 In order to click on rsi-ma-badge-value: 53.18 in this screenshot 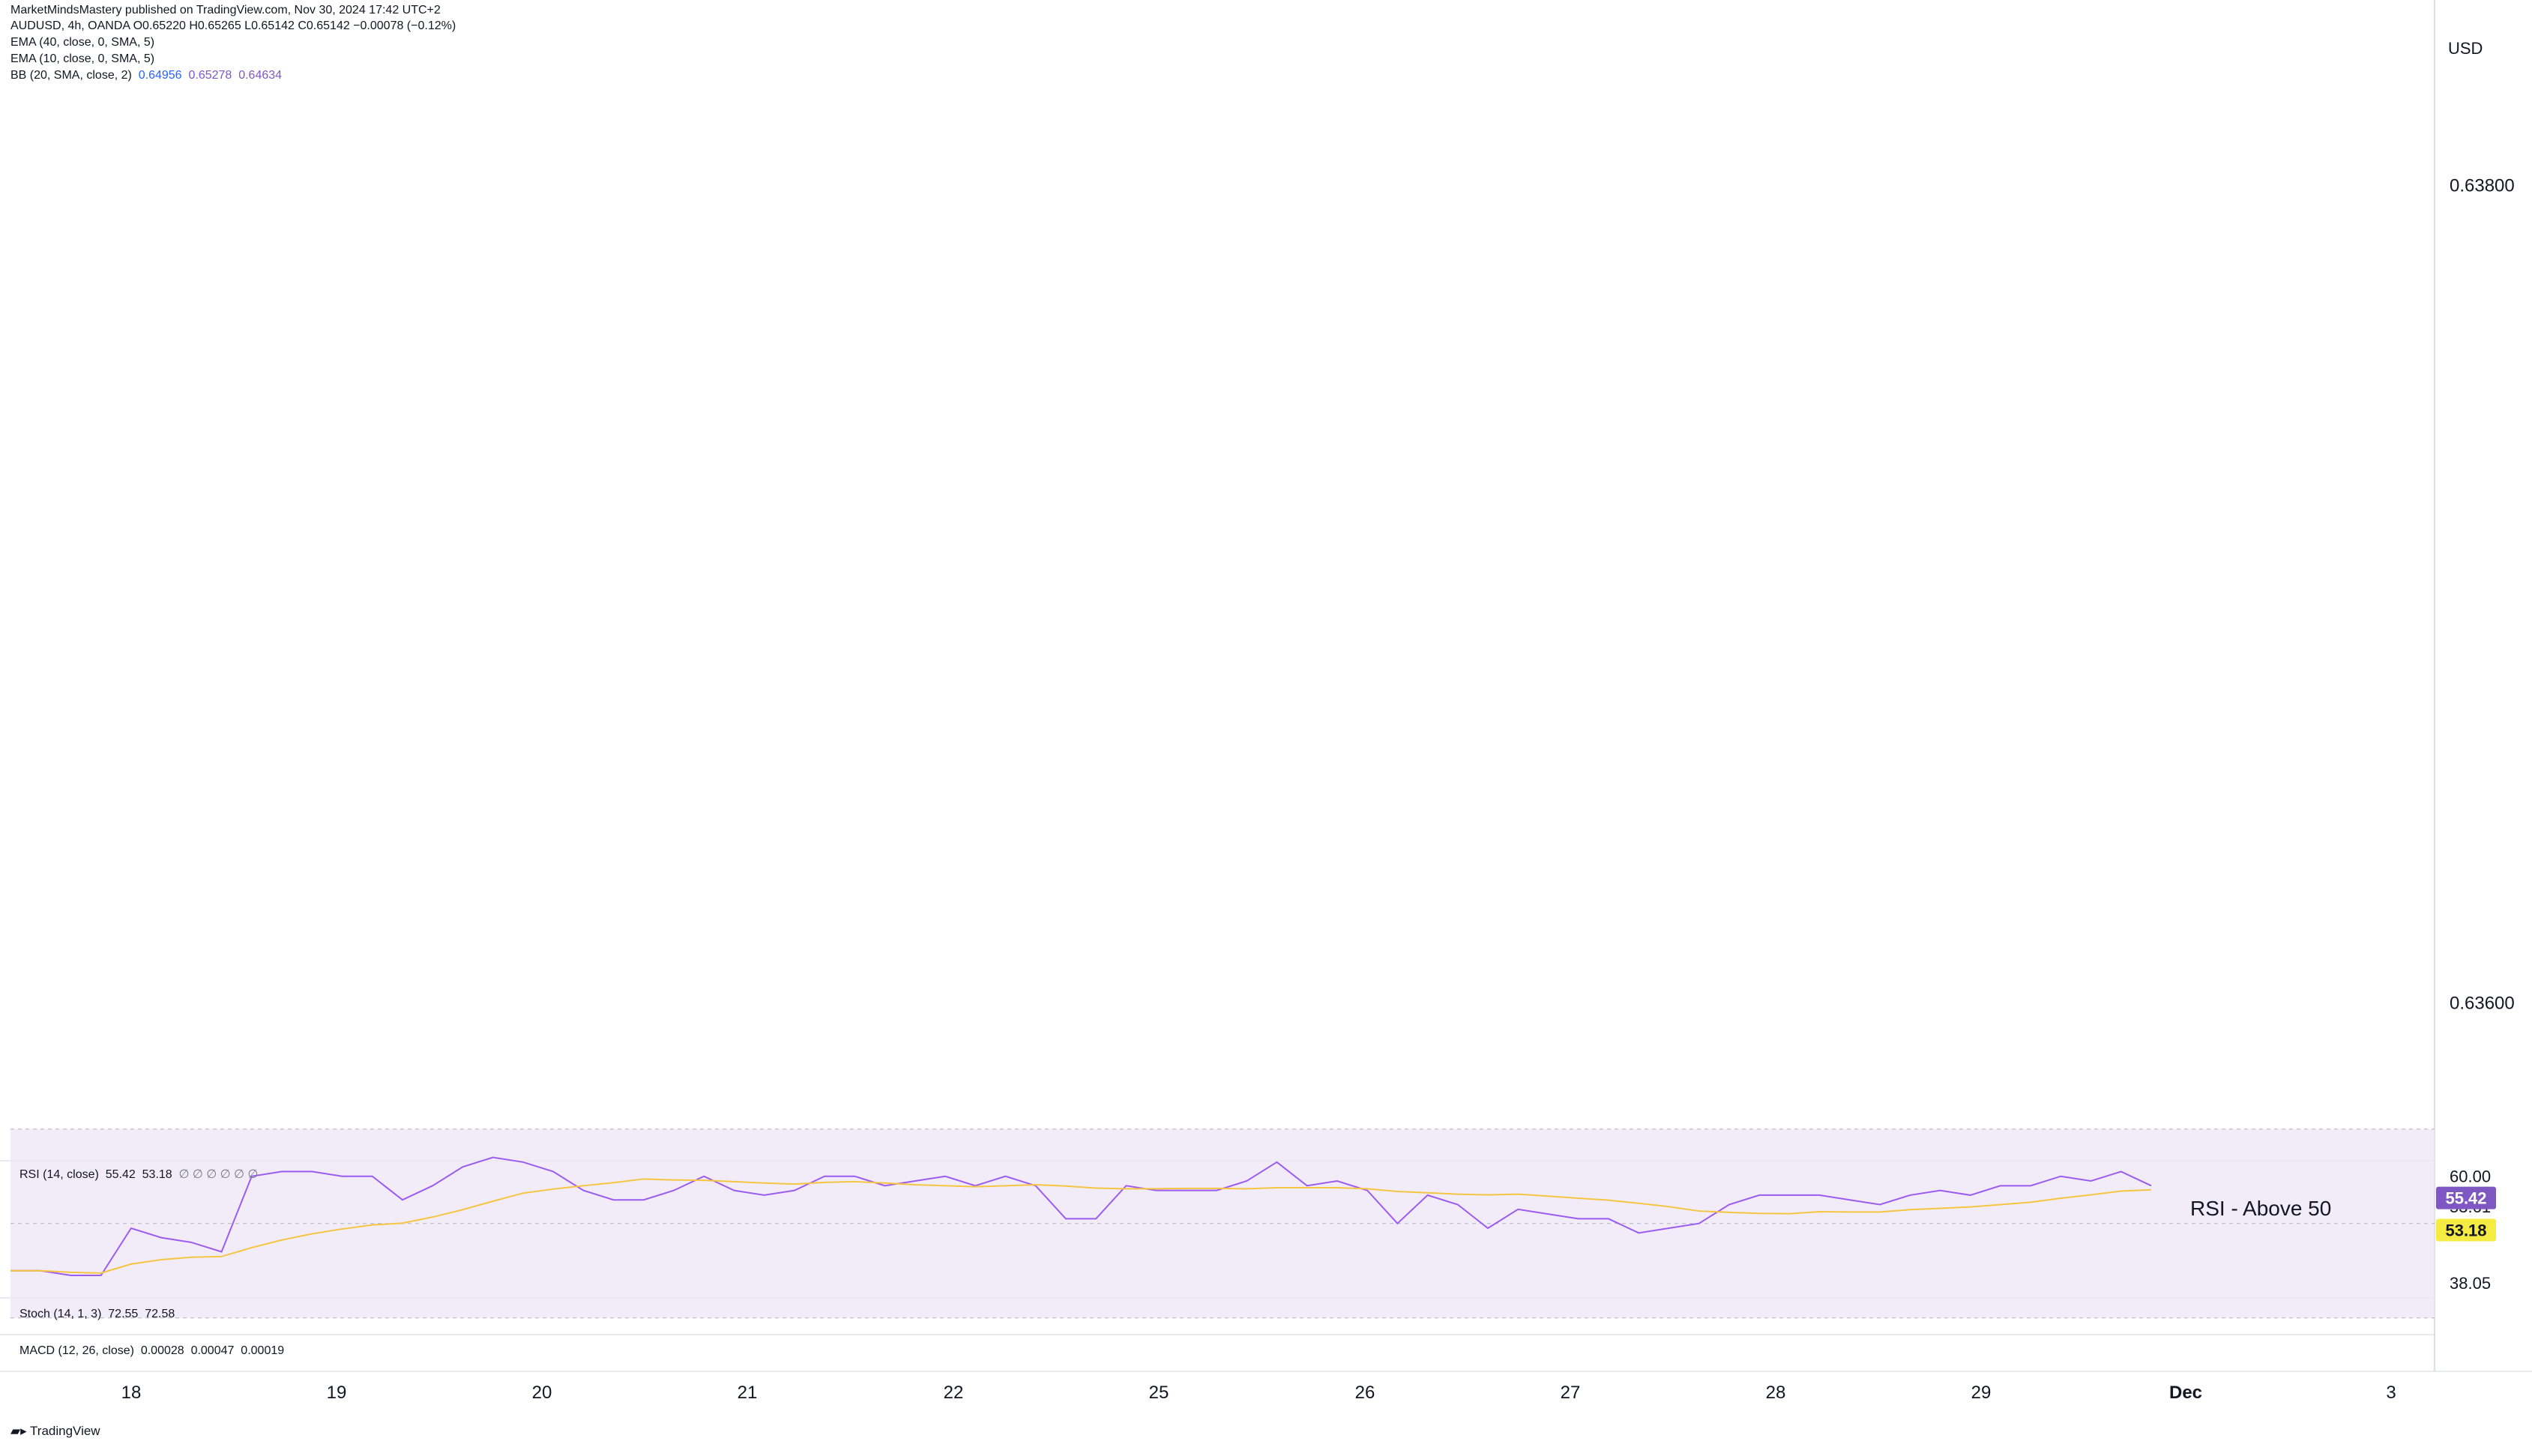, I will do `click(2465, 1230)`.